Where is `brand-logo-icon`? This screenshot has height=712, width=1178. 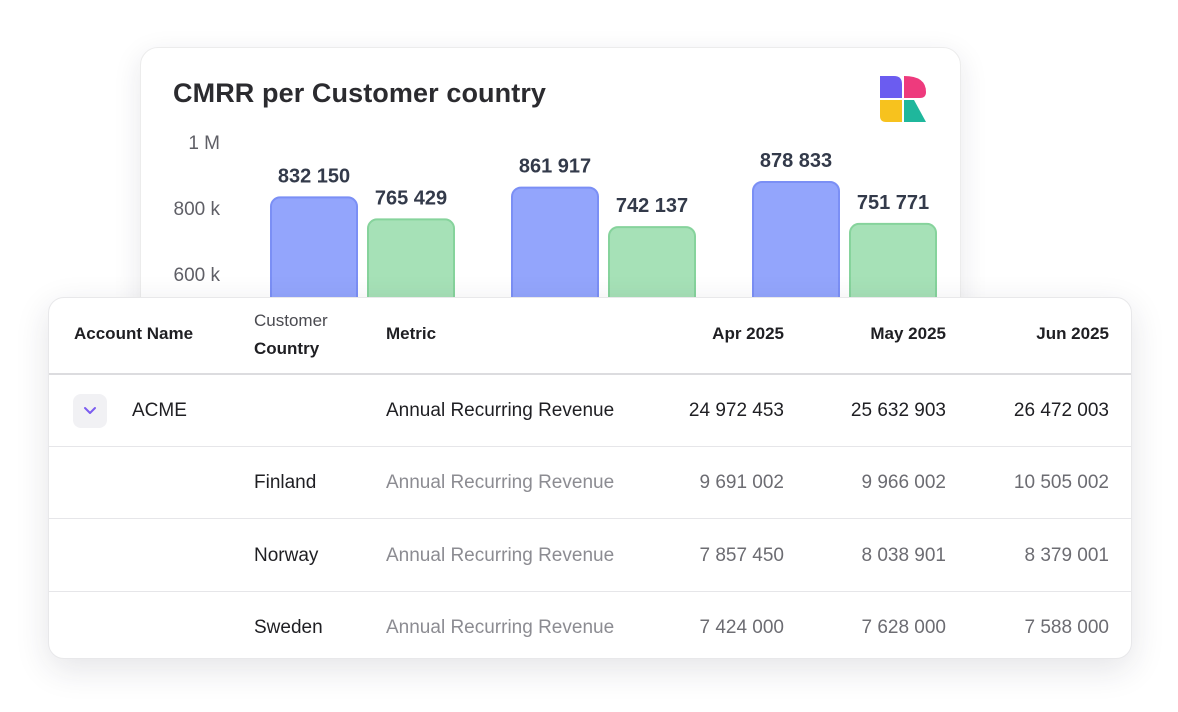
brand-logo-icon is located at coordinates (903, 99).